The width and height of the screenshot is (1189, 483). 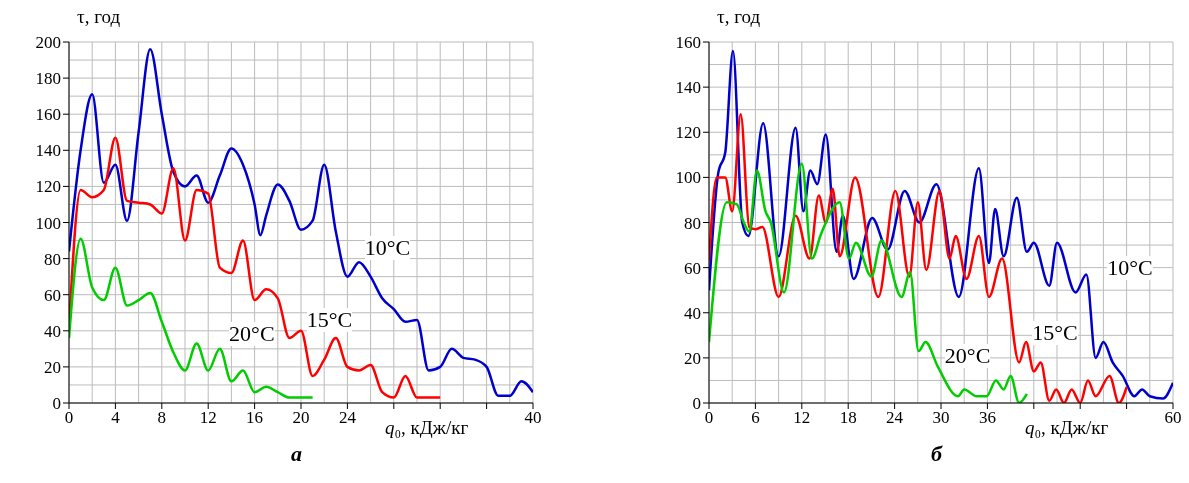 What do you see at coordinates (255, 418) in the screenshot?
I see `x-tick-label: 16` at bounding box center [255, 418].